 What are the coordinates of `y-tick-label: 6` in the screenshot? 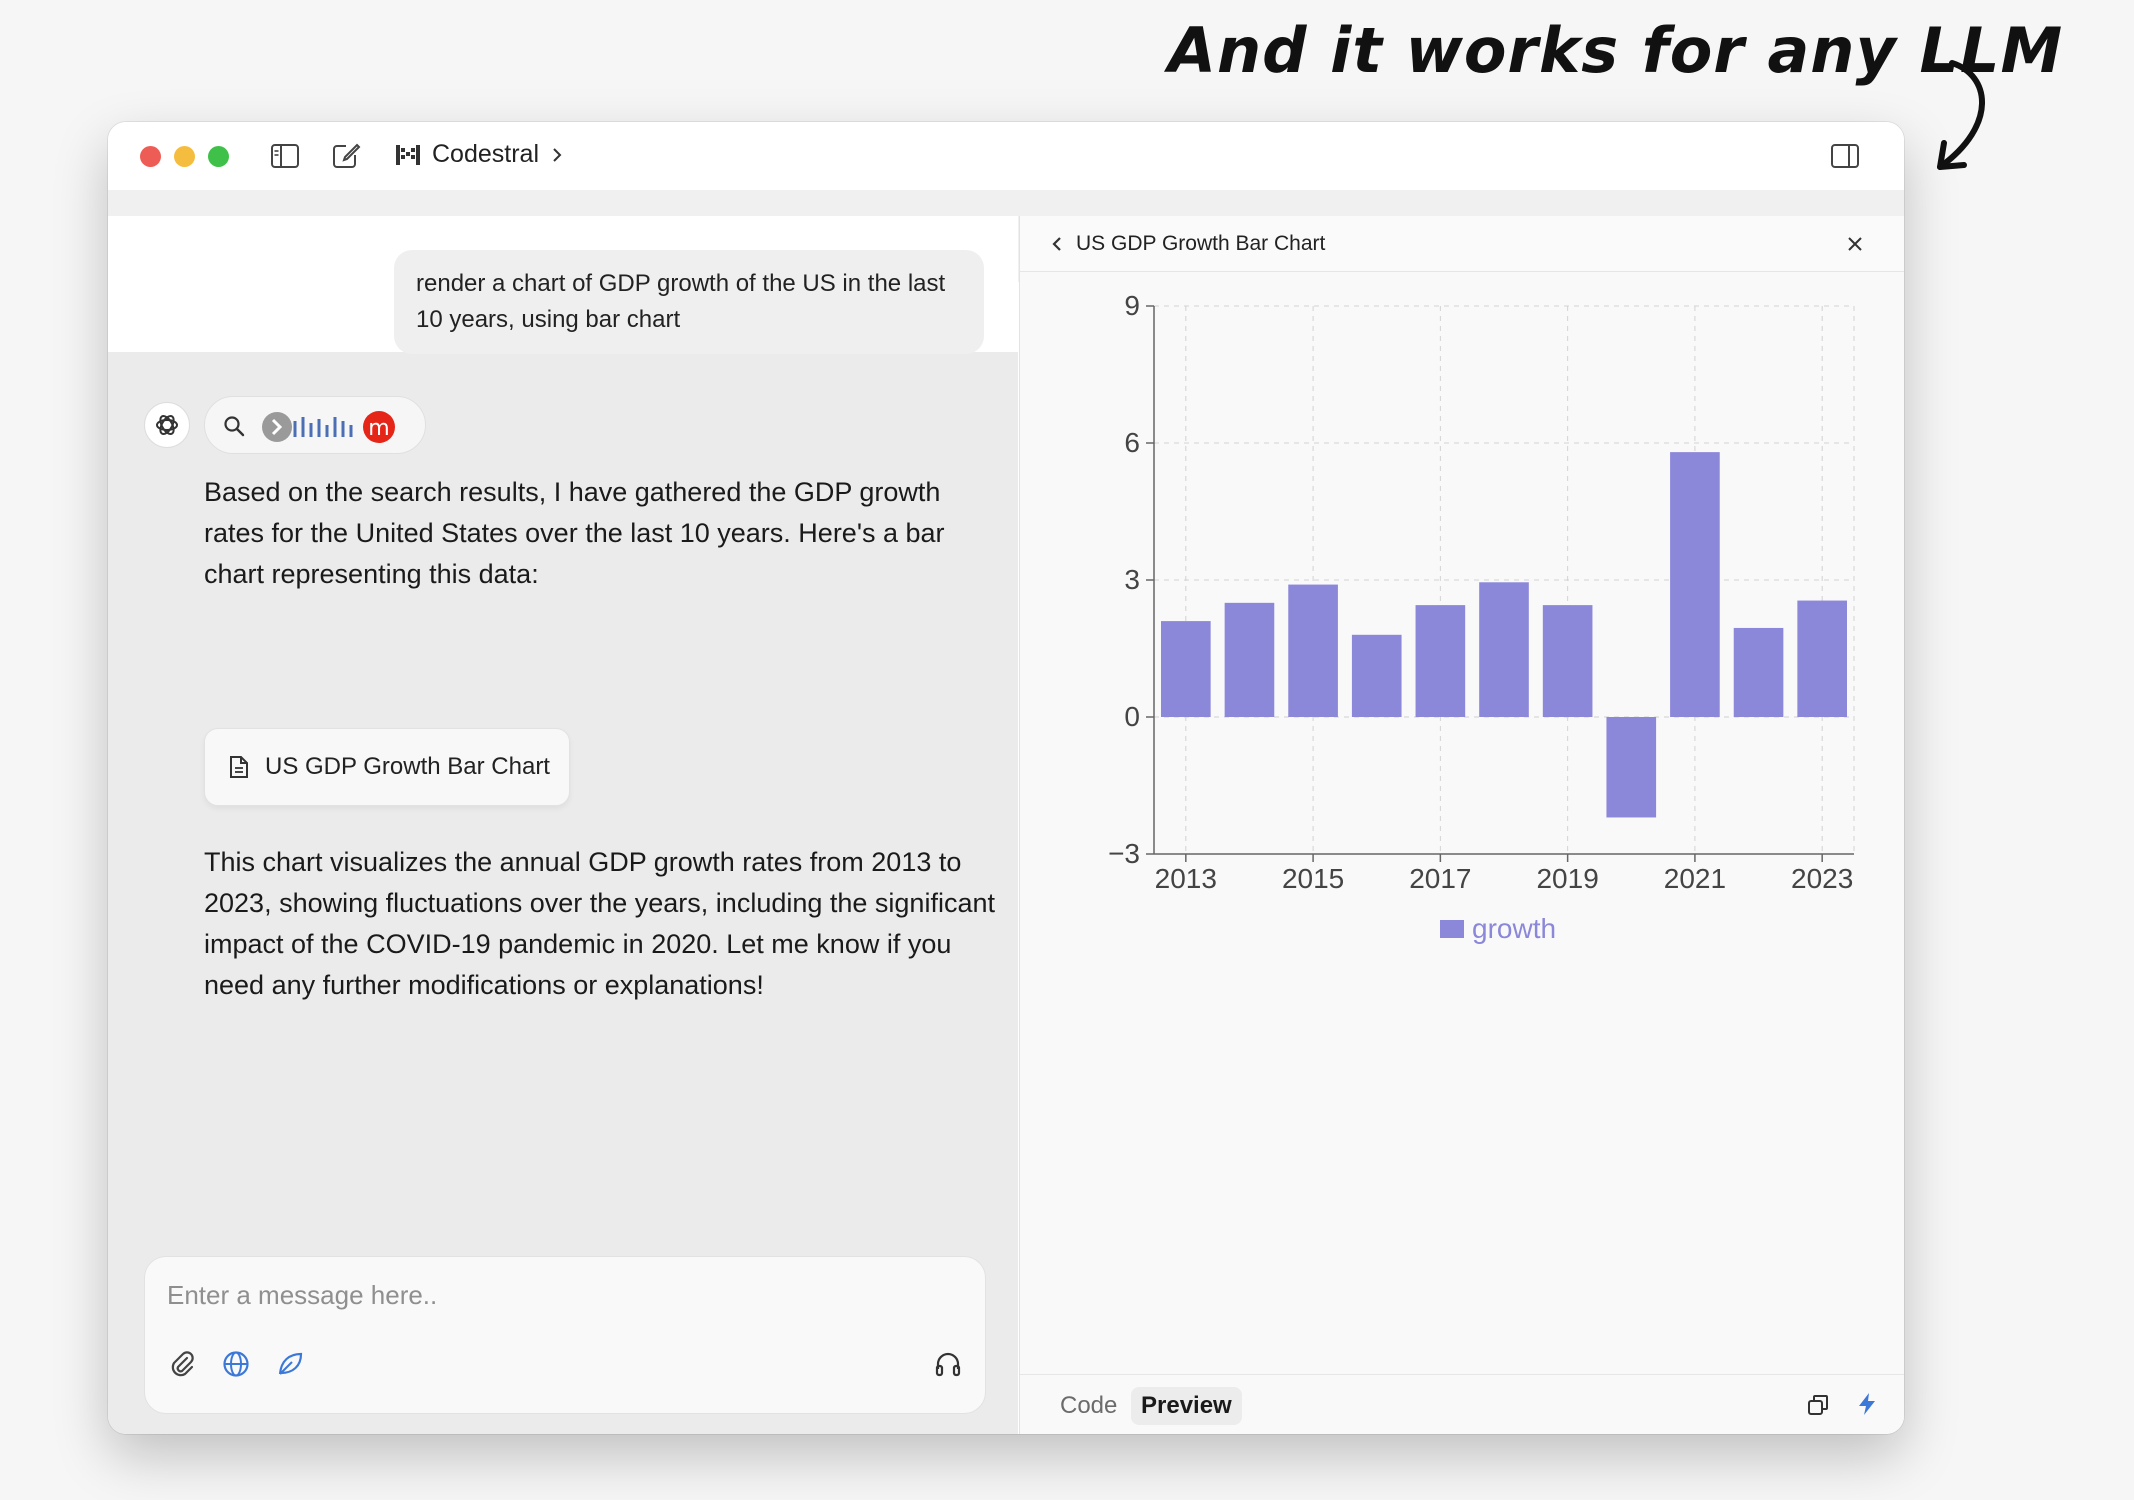 It's located at (1132, 442).